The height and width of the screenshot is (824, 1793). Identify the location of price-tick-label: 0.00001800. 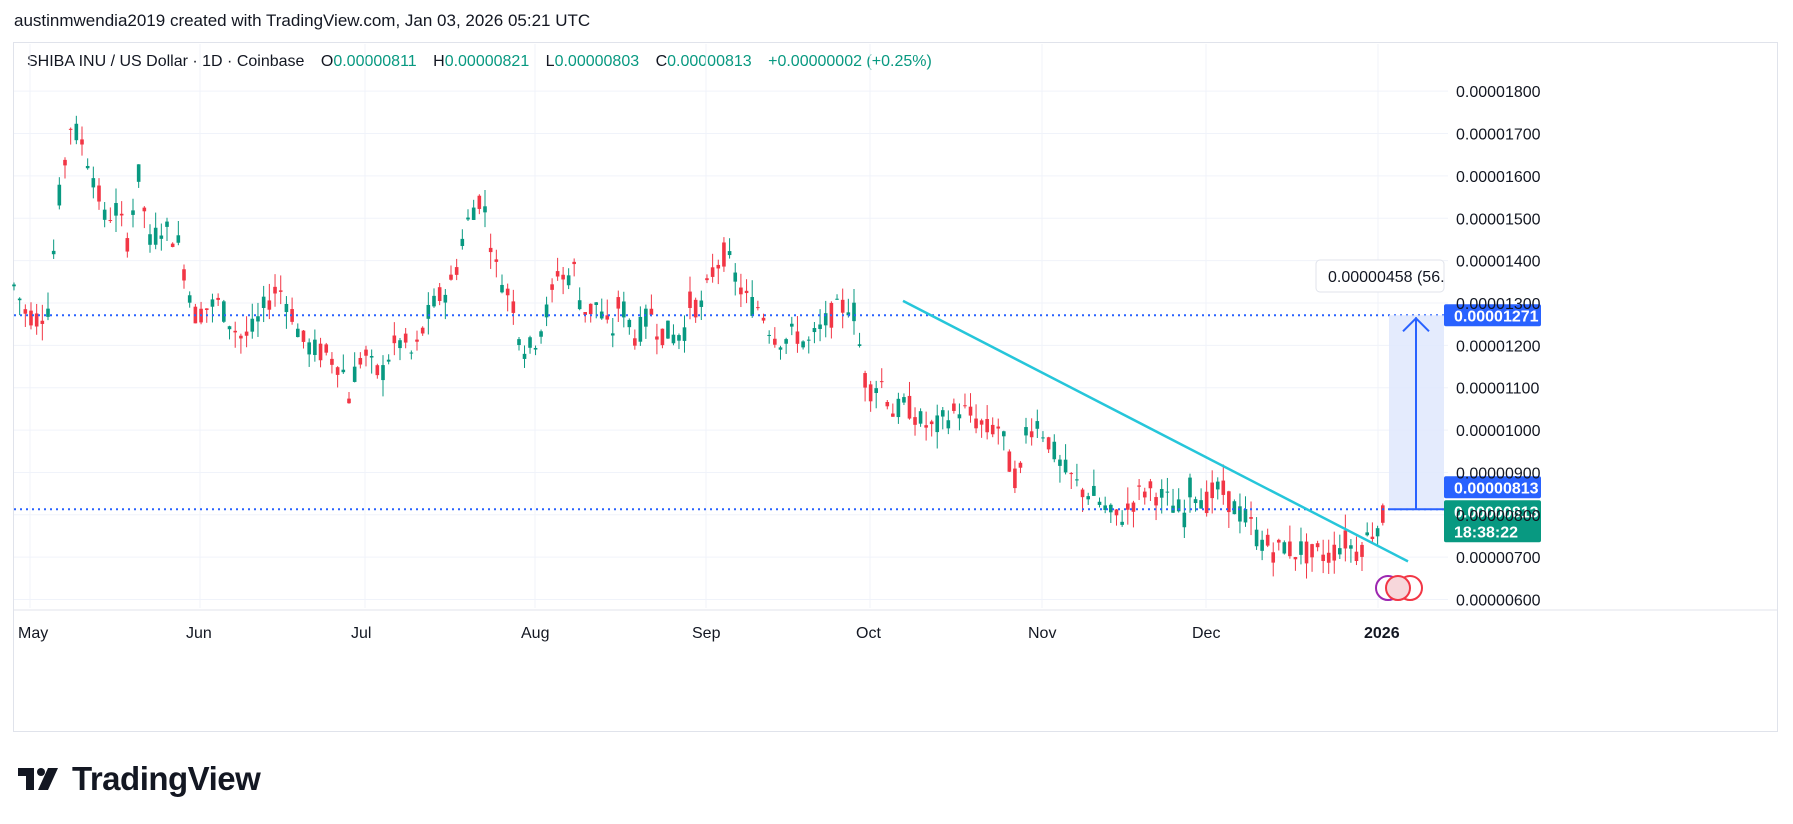
(1498, 92).